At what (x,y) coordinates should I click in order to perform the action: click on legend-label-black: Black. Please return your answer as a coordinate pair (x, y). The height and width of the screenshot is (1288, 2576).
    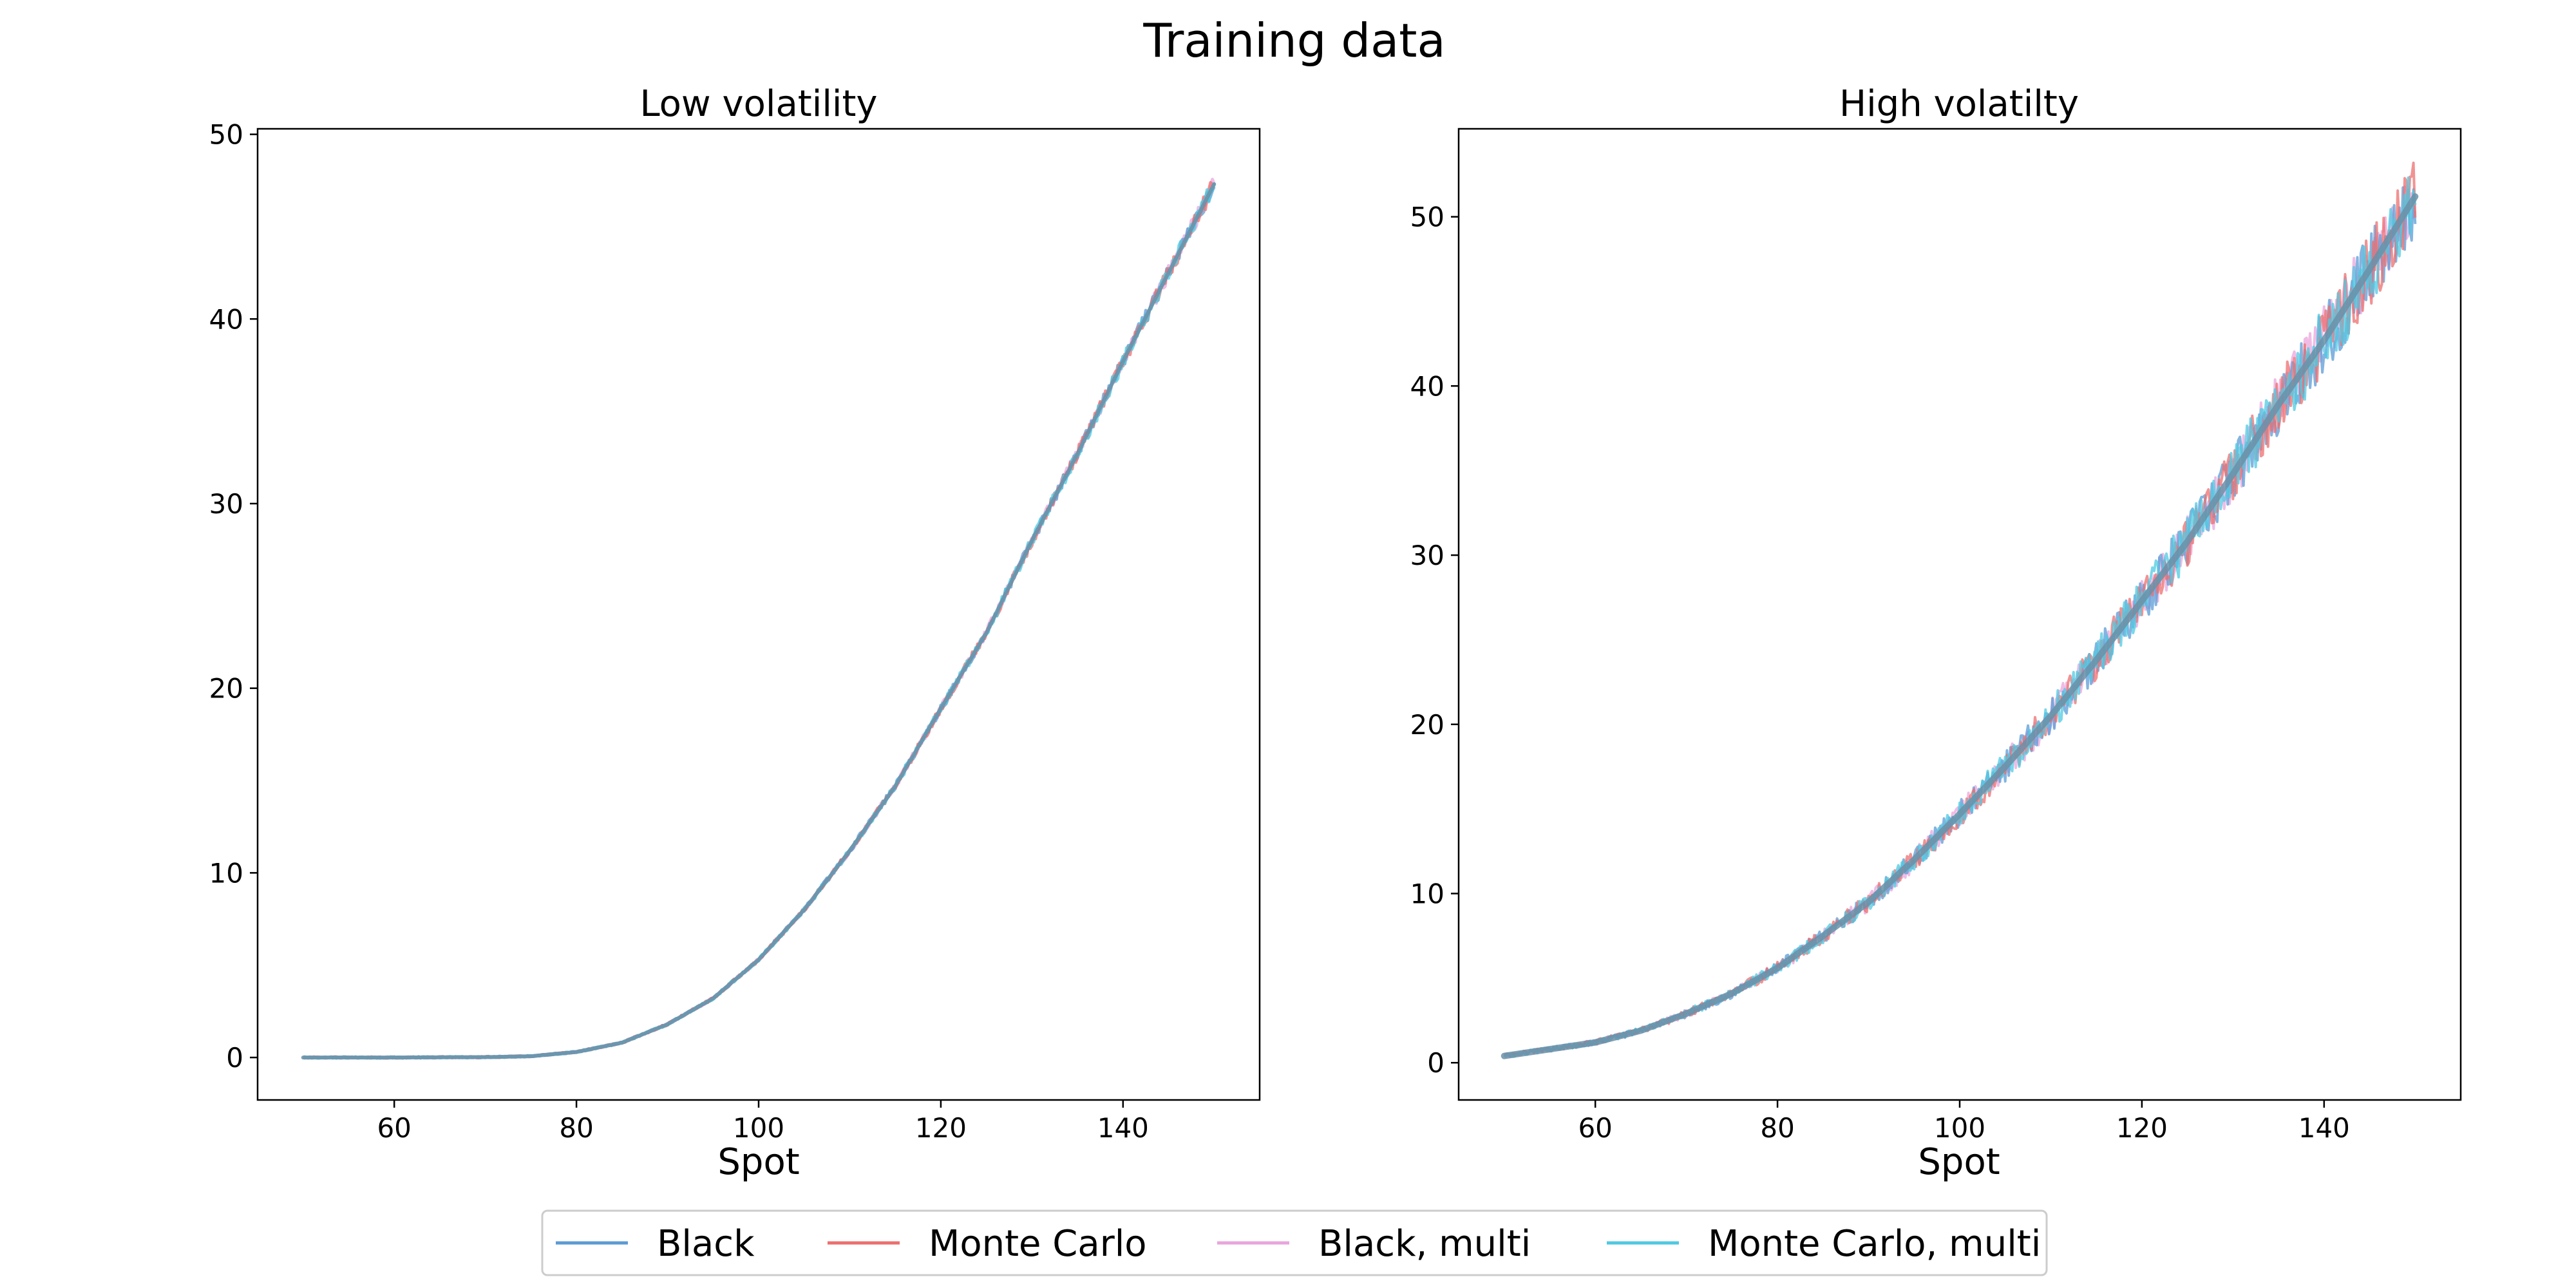
    Looking at the image, I should click on (706, 1244).